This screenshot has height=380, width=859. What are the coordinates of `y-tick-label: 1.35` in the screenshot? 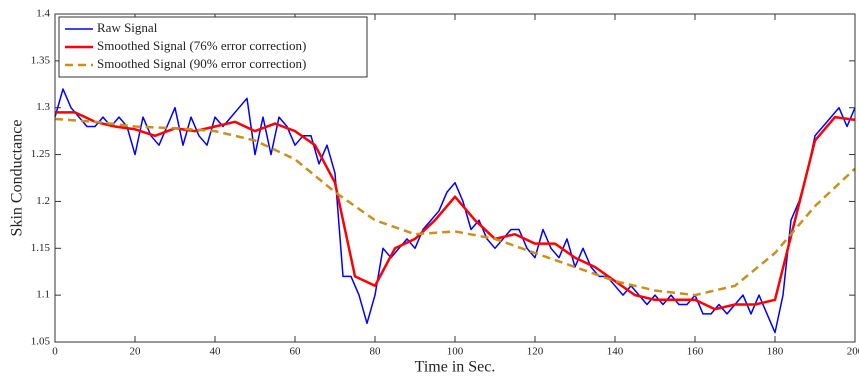 It's located at (41, 60).